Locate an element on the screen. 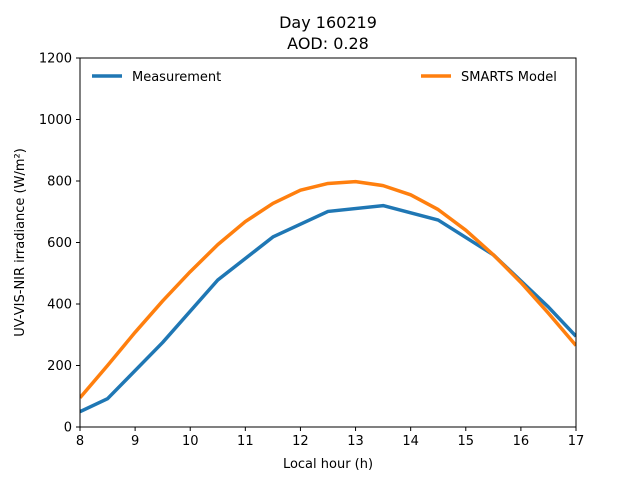 Image resolution: width=640 pixels, height=480 pixels. y-tick-label: 400 is located at coordinates (59, 305).